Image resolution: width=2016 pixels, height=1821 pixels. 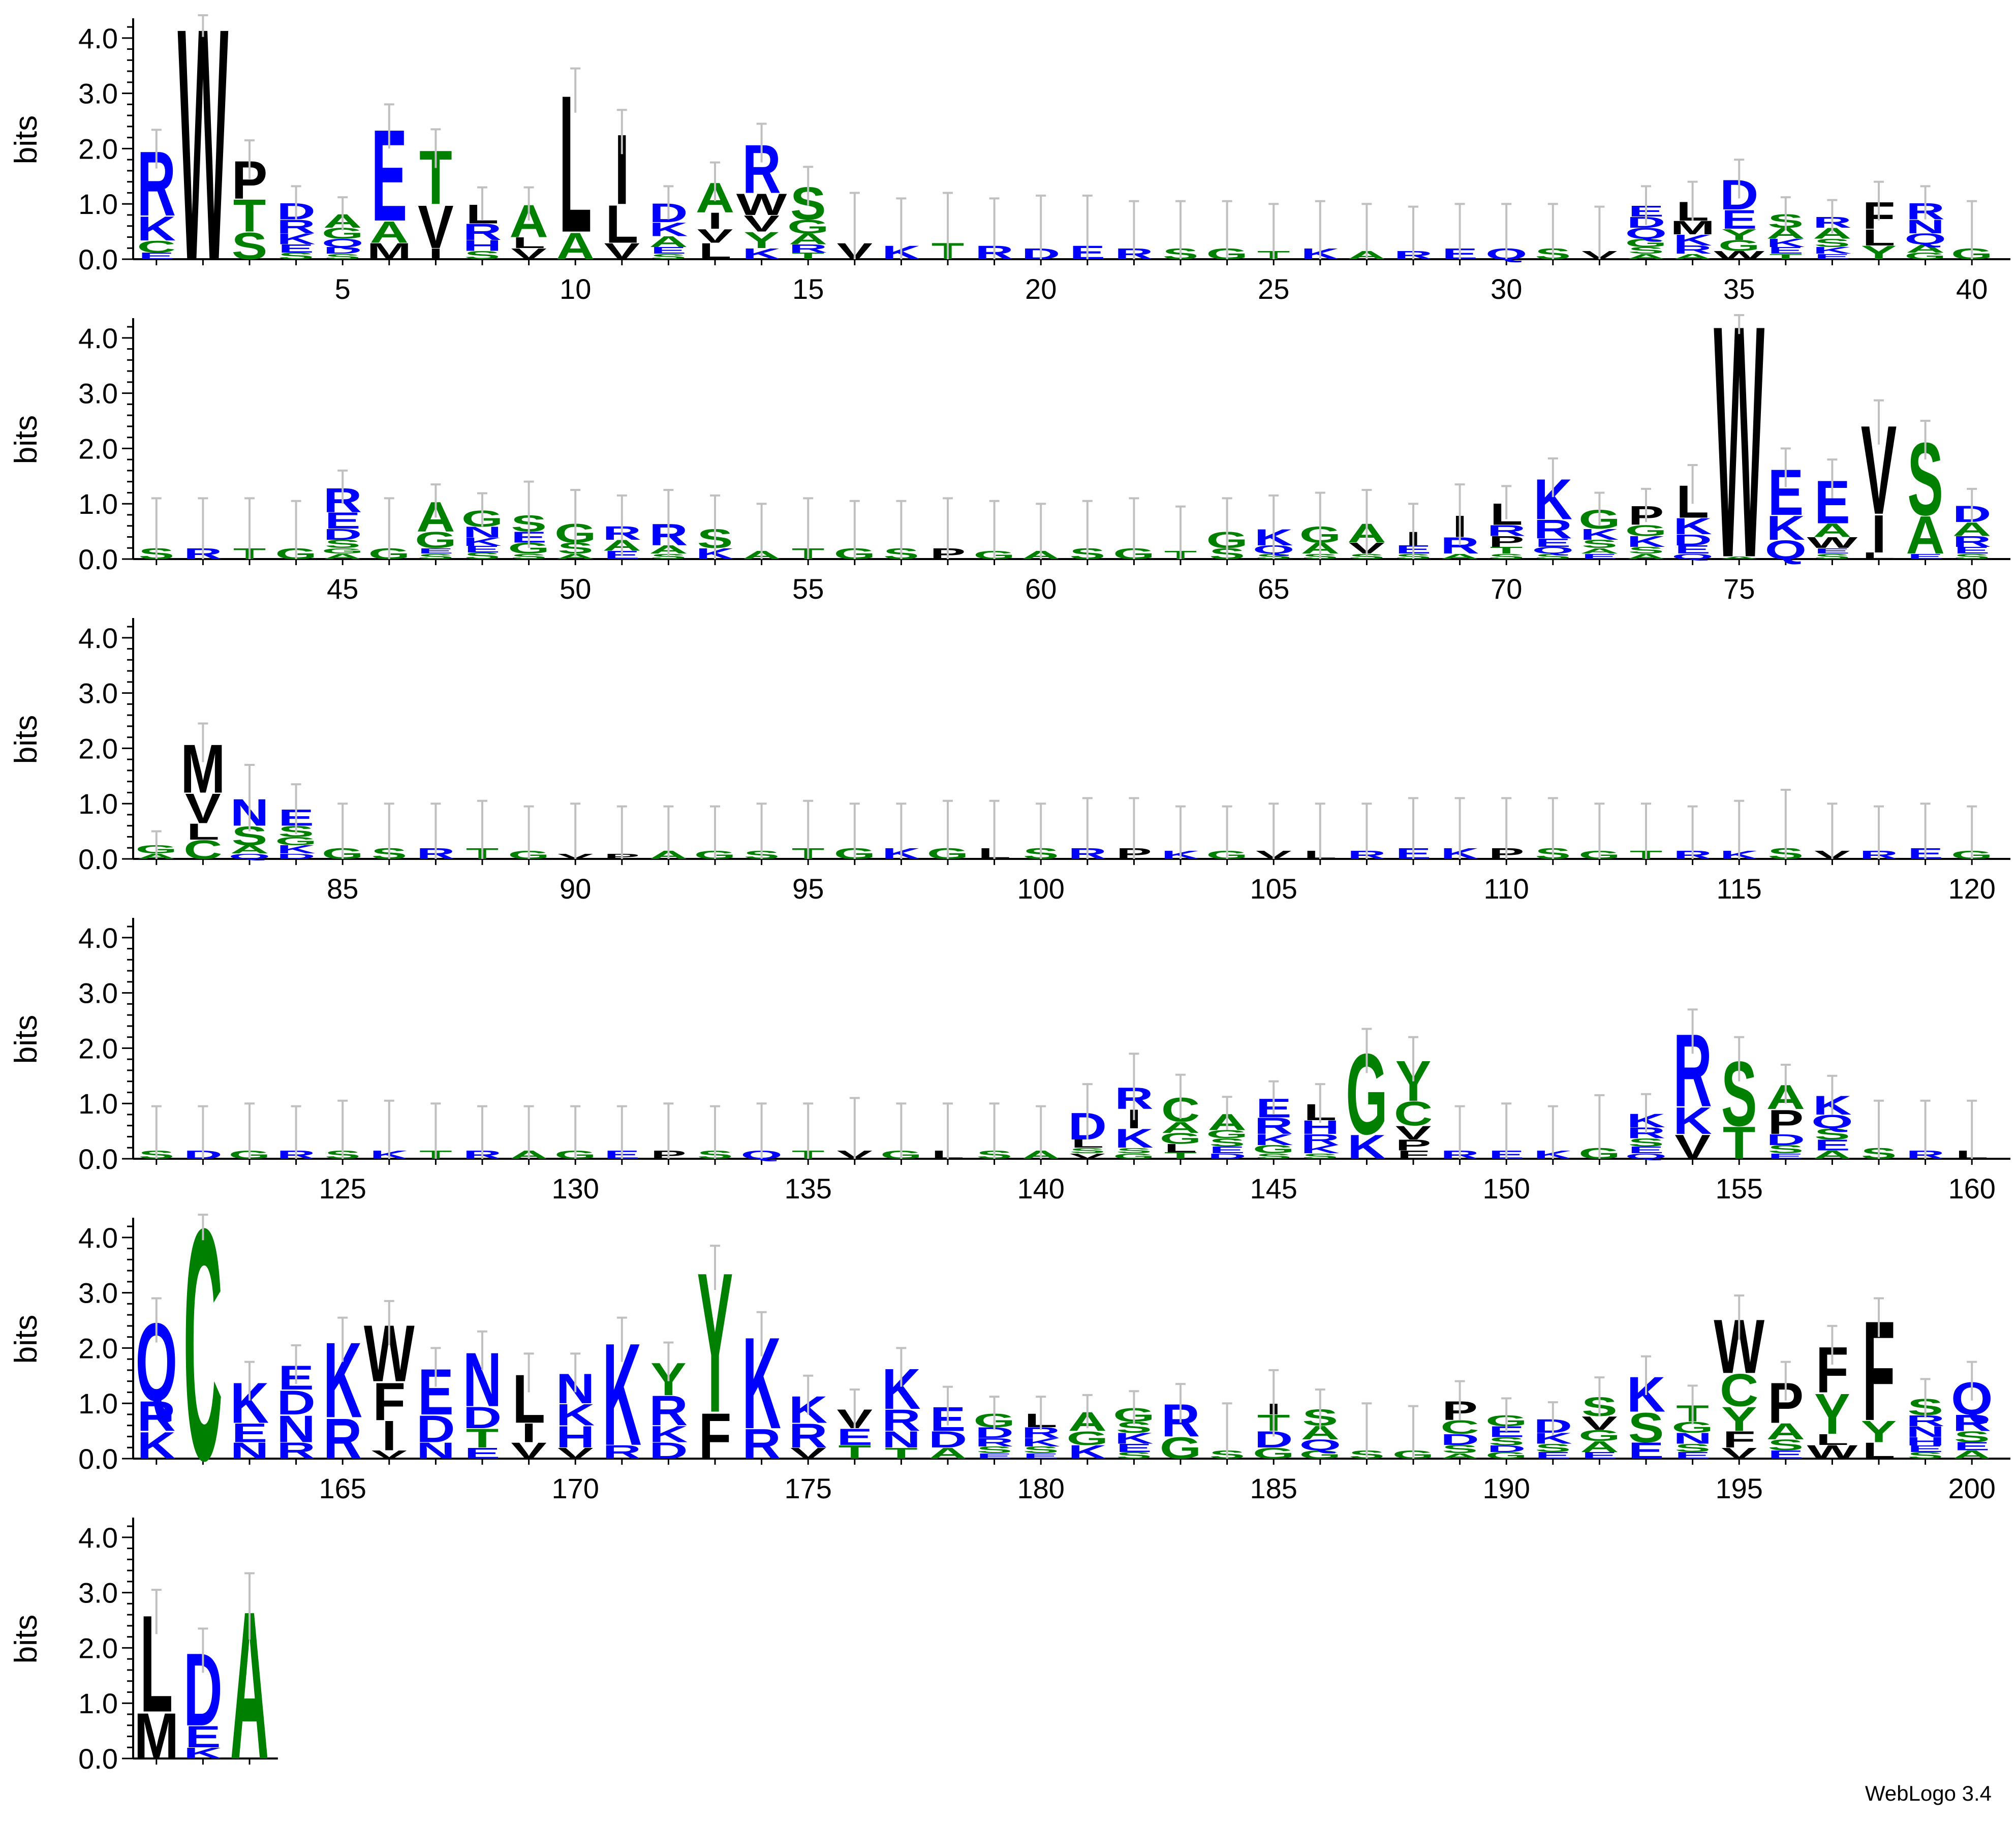 I want to click on stack-pos-109: K, so click(x=1459, y=829).